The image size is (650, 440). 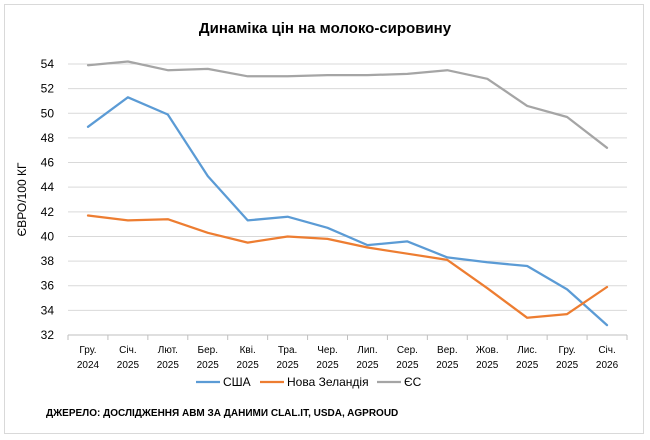 What do you see at coordinates (88, 365) in the screenshot?
I see `x-tick-label-year: 2024` at bounding box center [88, 365].